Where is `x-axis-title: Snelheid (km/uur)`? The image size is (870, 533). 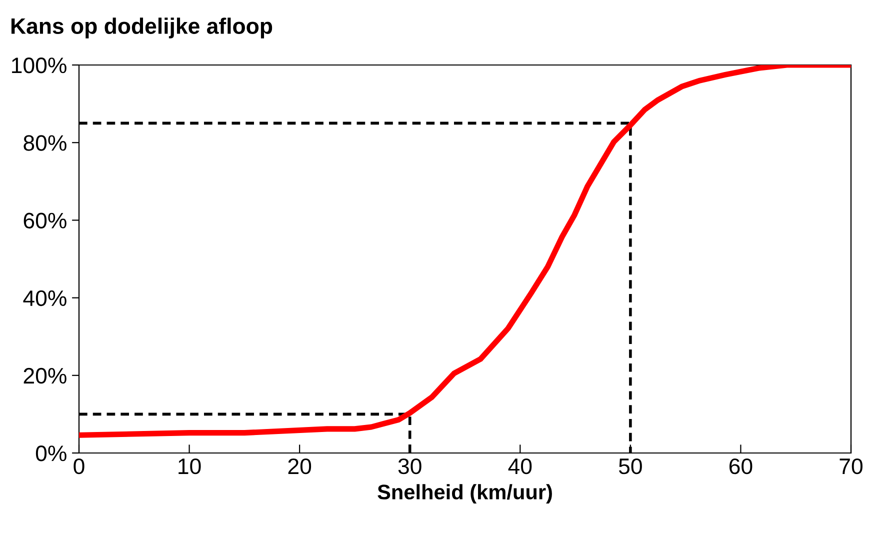 x-axis-title: Snelheid (km/uur) is located at coordinates (465, 494).